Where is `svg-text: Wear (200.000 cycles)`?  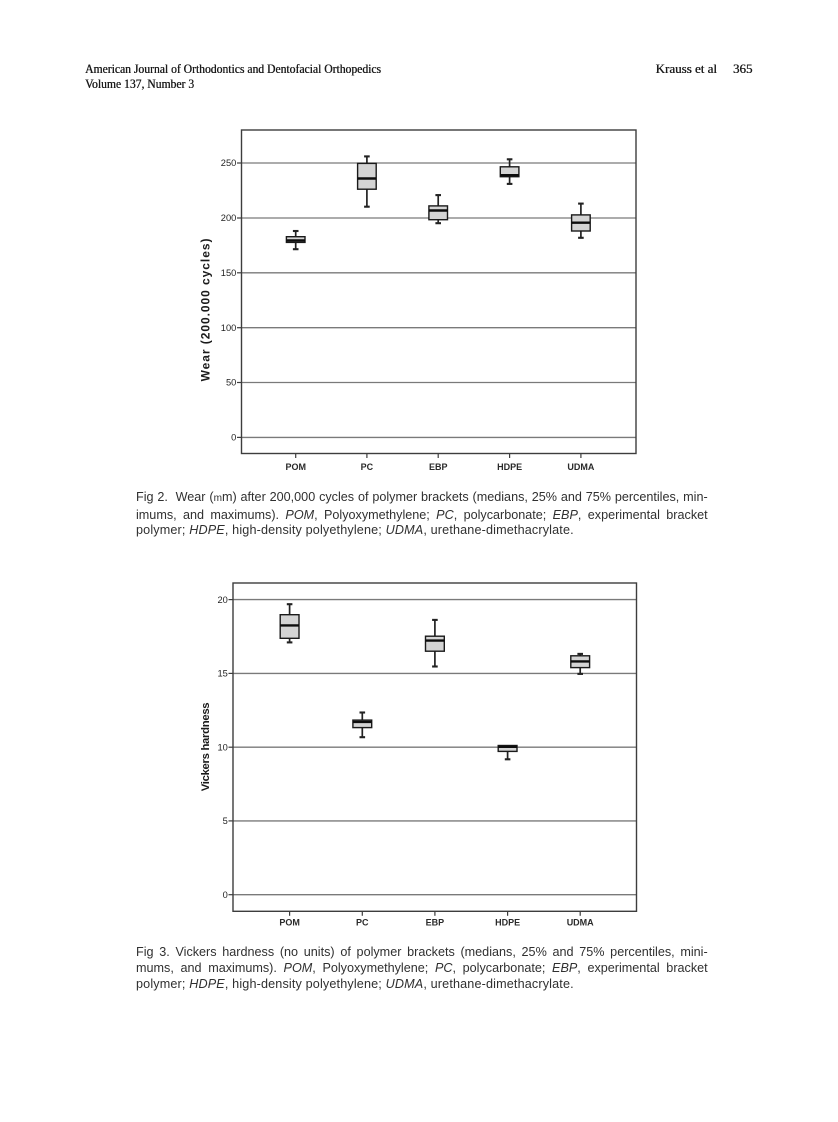
svg-text: Wear (200.000 cycles) is located at coordinates (206, 310).